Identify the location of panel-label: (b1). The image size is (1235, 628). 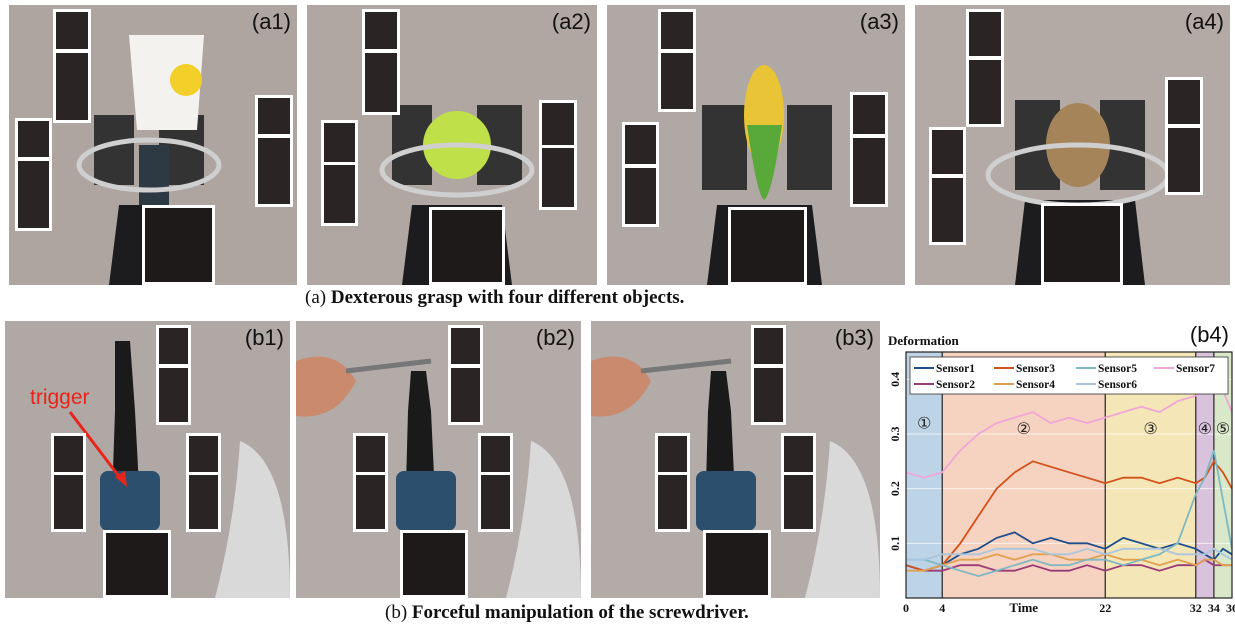
(264, 337).